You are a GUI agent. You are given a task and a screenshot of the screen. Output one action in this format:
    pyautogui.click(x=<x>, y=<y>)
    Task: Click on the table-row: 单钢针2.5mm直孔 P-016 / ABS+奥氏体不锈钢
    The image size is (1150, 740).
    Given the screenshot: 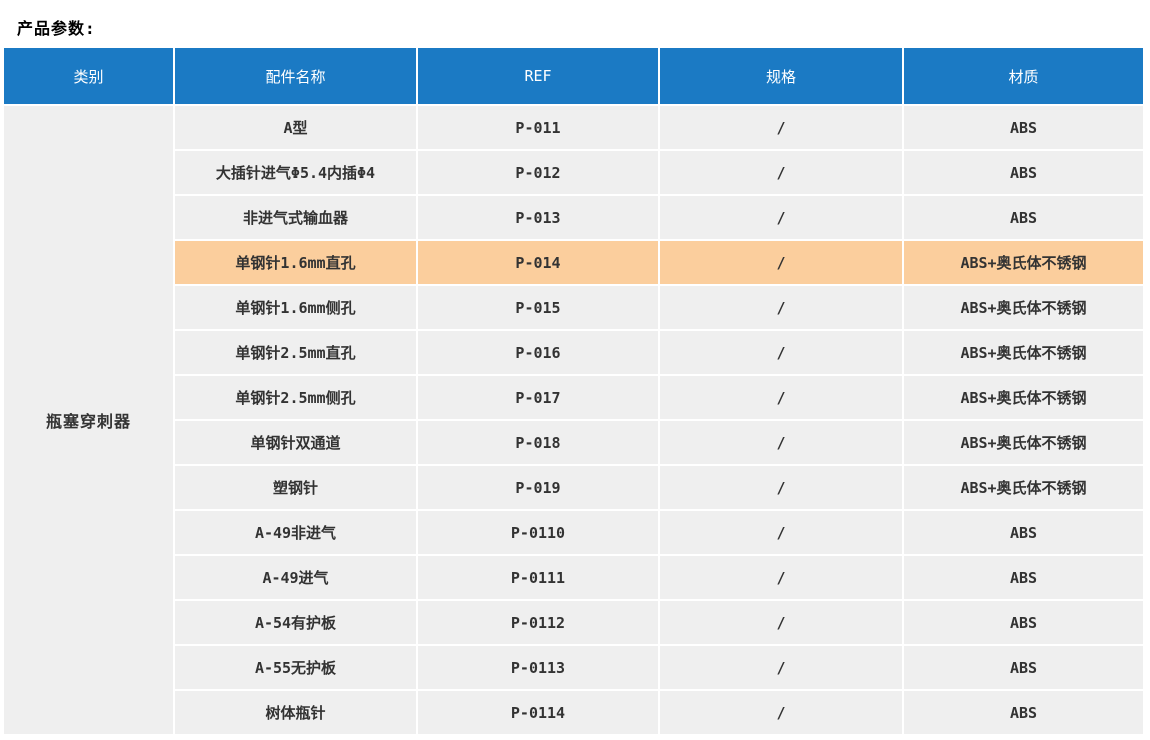 What is the action you would take?
    pyautogui.click(x=573, y=352)
    